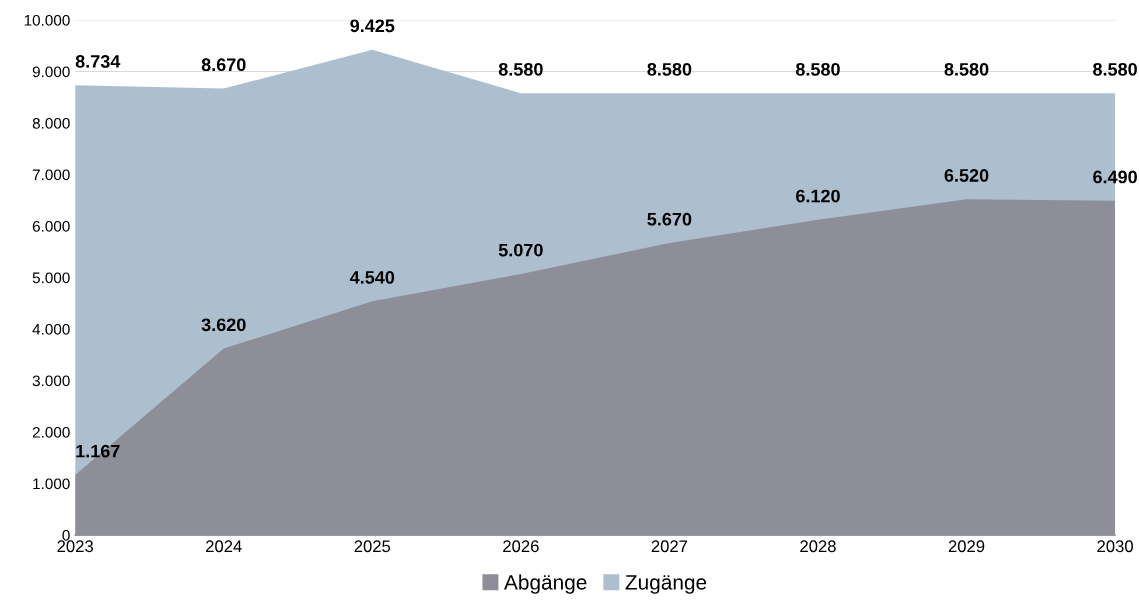  Describe the element at coordinates (47, 20) in the screenshot. I see `y-tick-label: 10.000` at that location.